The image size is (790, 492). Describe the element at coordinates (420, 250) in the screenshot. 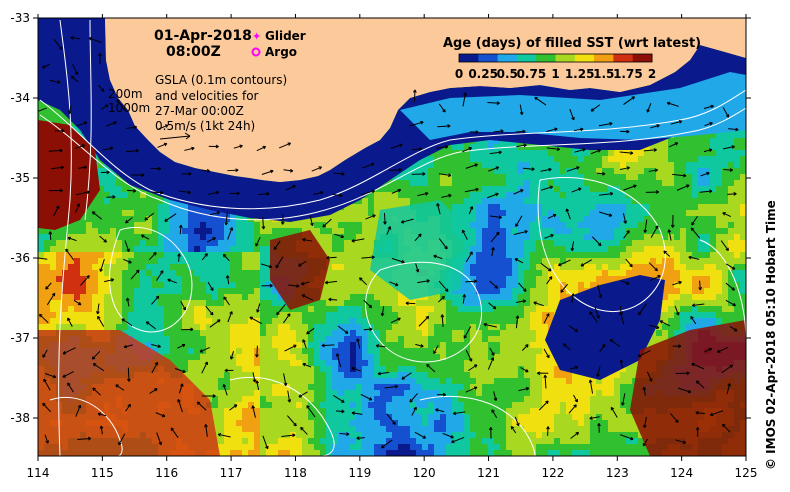

I see `central-teal-patch` at that location.